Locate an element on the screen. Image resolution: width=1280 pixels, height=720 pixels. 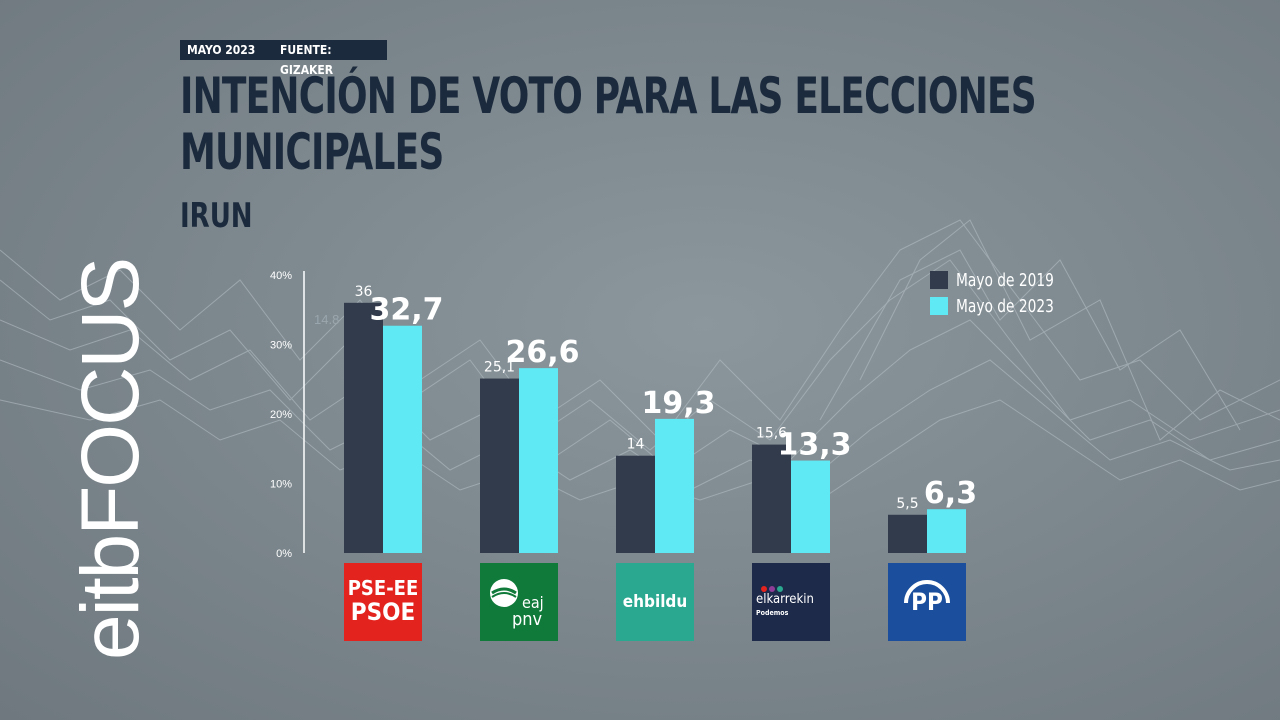
party-elkarrekin-line2: Podemos is located at coordinates (772, 613).